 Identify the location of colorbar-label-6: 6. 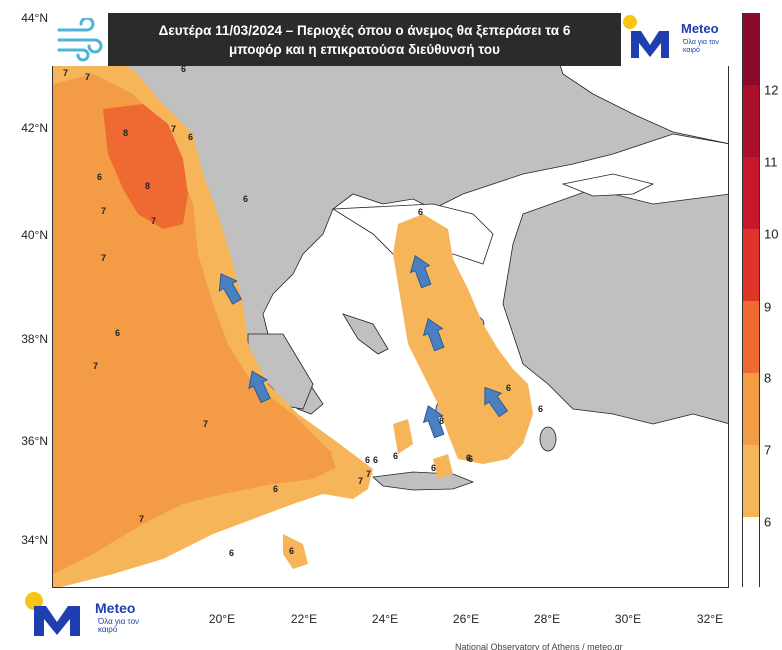
(768, 522).